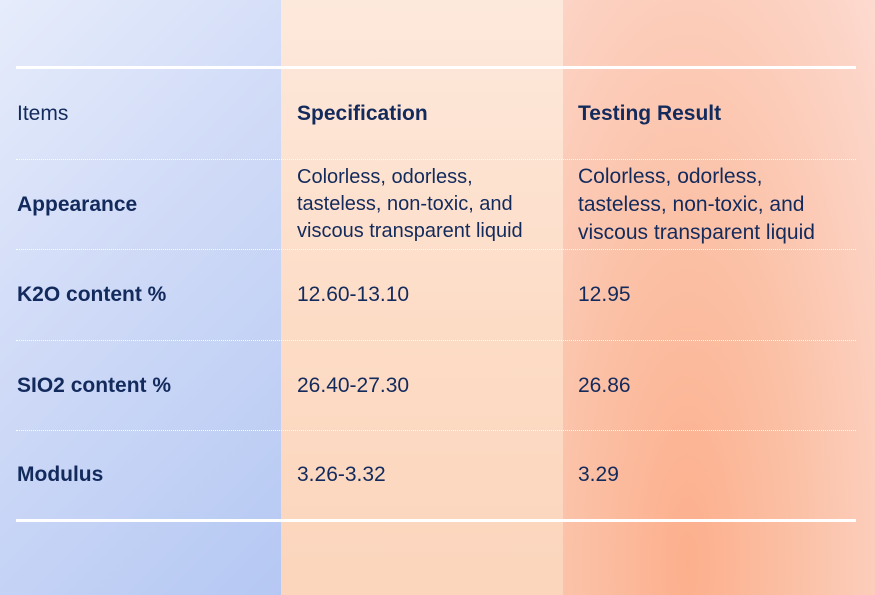 This screenshot has width=875, height=595. Describe the element at coordinates (598, 474) in the screenshot. I see `testing-result-value: 3.29` at that location.